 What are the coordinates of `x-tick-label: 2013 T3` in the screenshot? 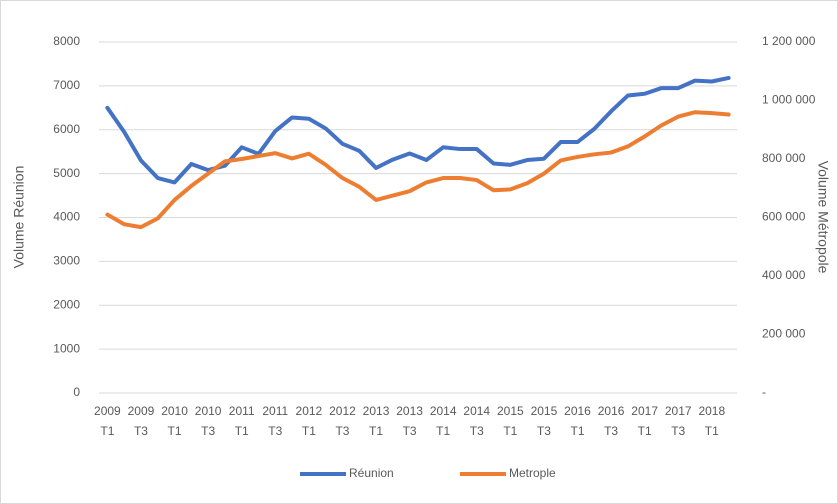 It's located at (409, 421).